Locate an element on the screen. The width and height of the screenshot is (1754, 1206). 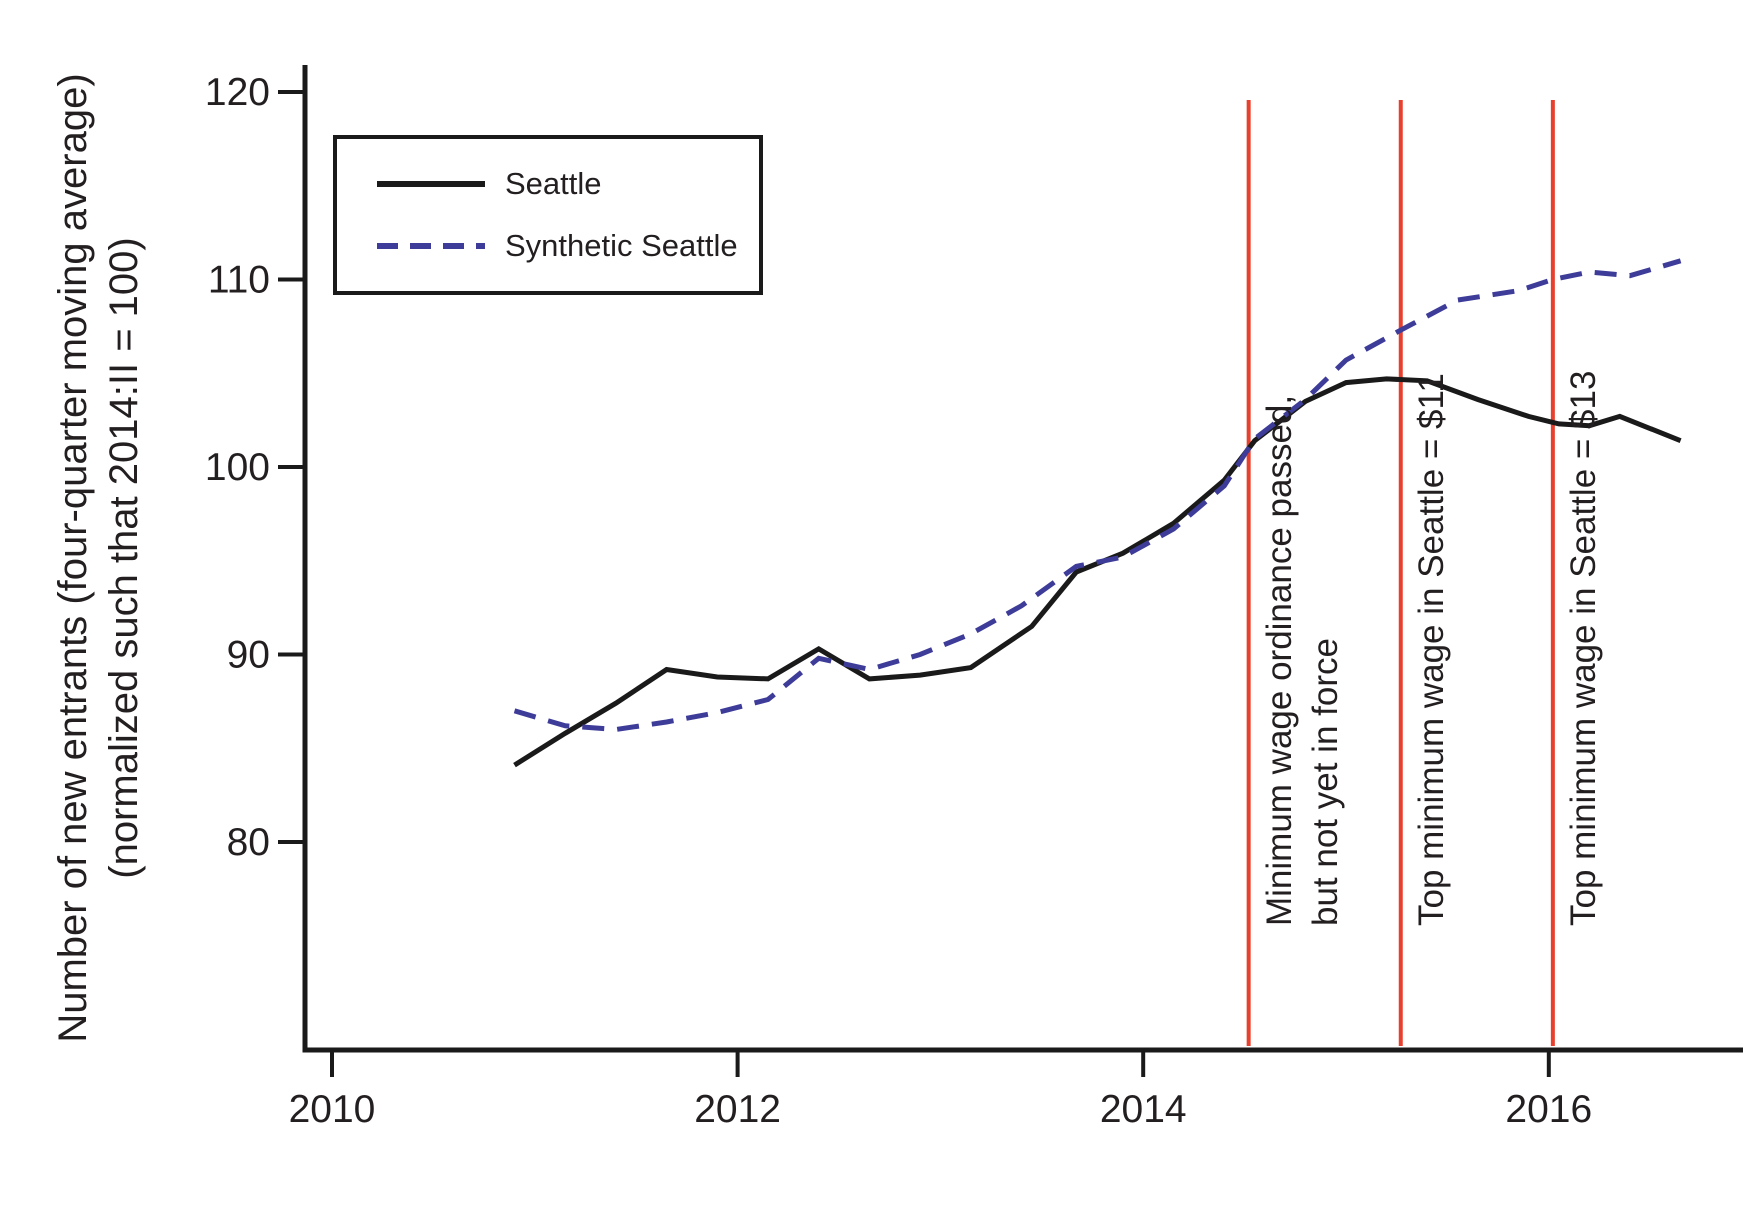
legend-item-seattle: Seattle is located at coordinates (567, 184).